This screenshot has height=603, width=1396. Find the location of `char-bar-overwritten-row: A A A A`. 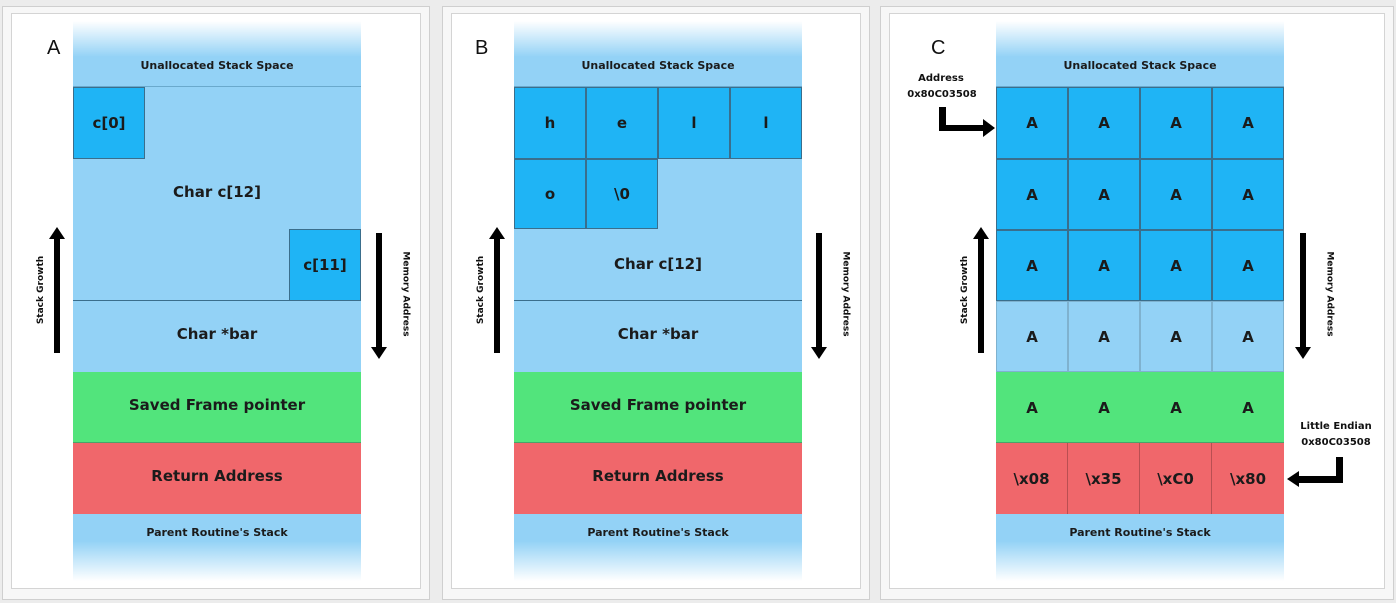

char-bar-overwritten-row: A A A A is located at coordinates (1140, 336).